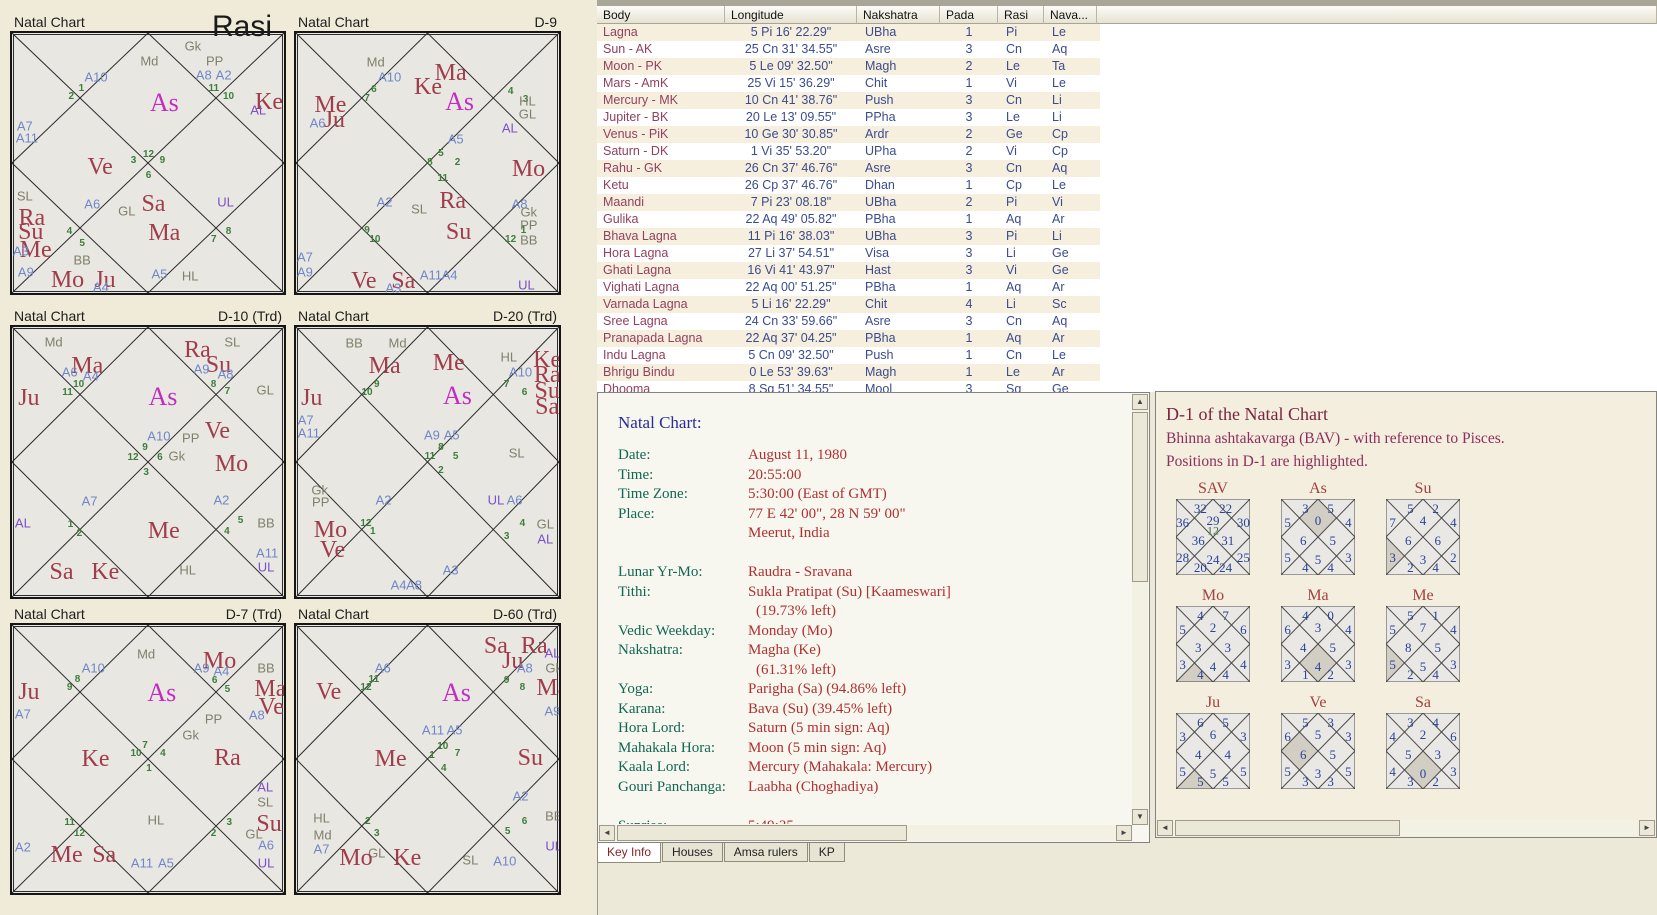  Describe the element at coordinates (1059, 66) in the screenshot. I see `table-cell: Ta` at that location.